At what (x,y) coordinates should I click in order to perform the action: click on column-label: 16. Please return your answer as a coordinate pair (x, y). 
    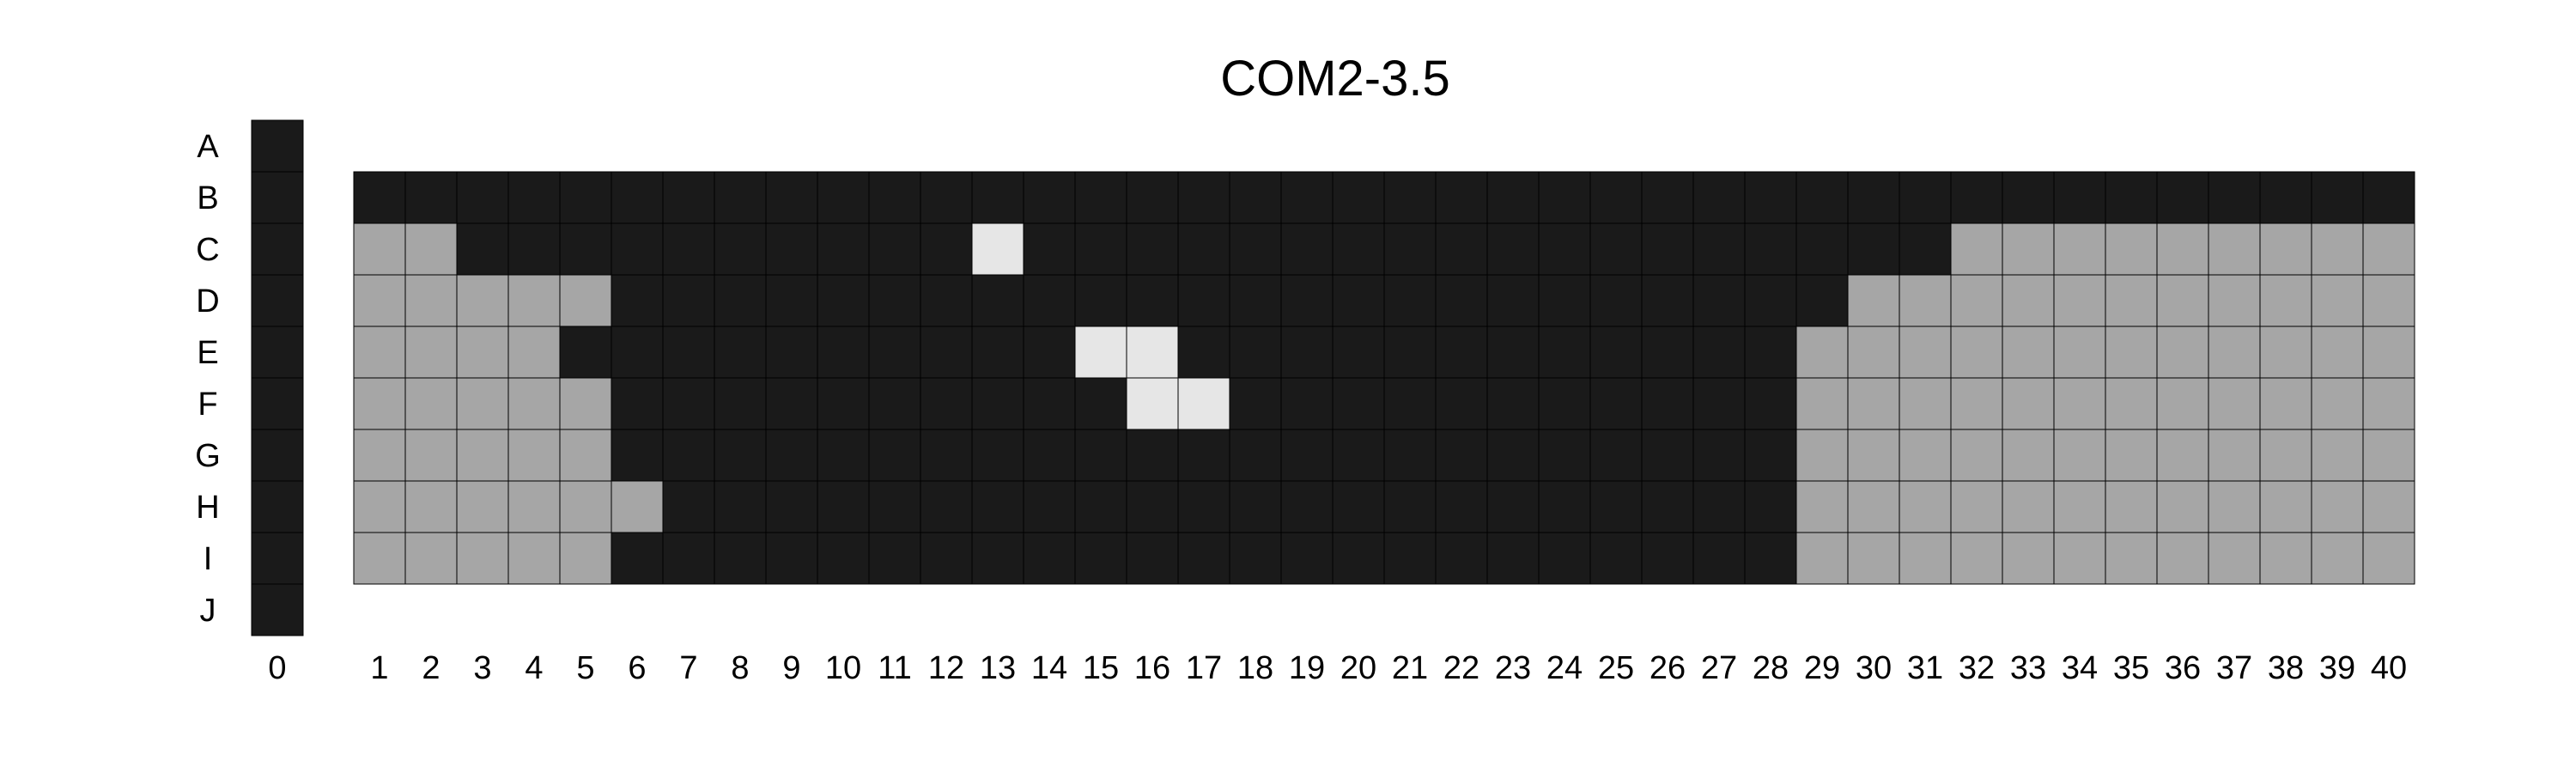
    Looking at the image, I should click on (1152, 668).